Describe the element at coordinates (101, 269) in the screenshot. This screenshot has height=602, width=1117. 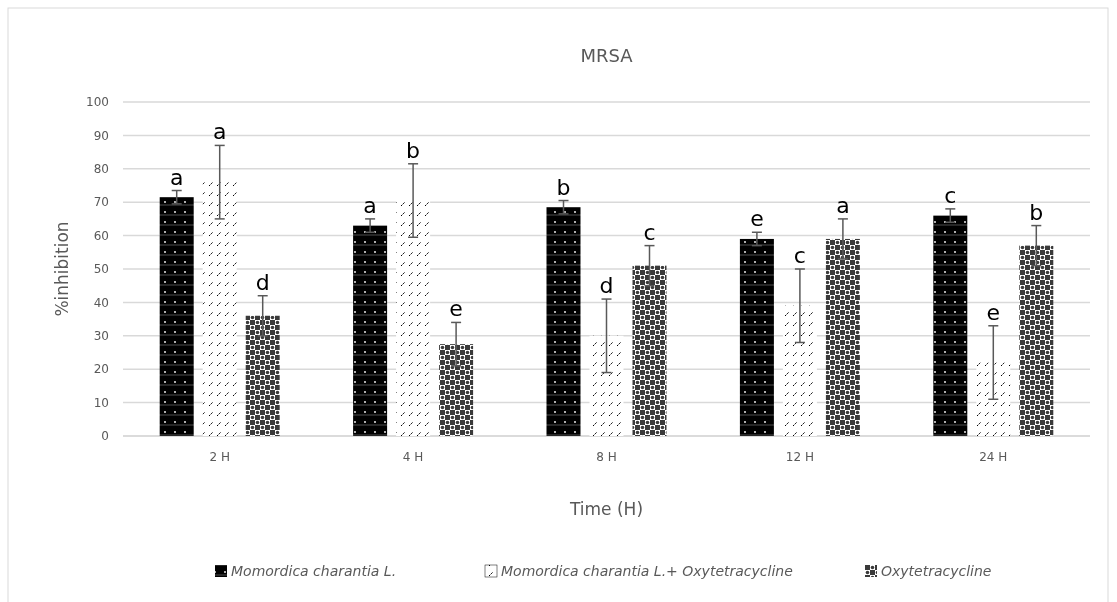
I see `y-tick-label: 50` at that location.